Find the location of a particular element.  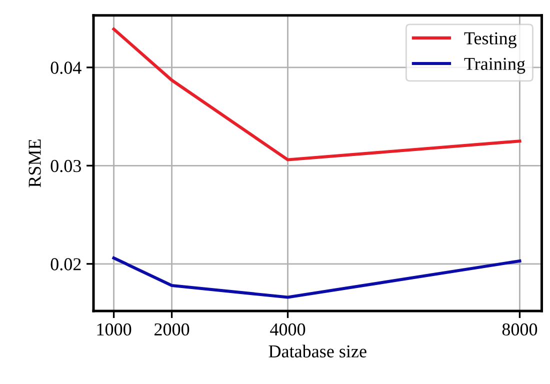

y-tick-label: 0.02 is located at coordinates (65, 264).